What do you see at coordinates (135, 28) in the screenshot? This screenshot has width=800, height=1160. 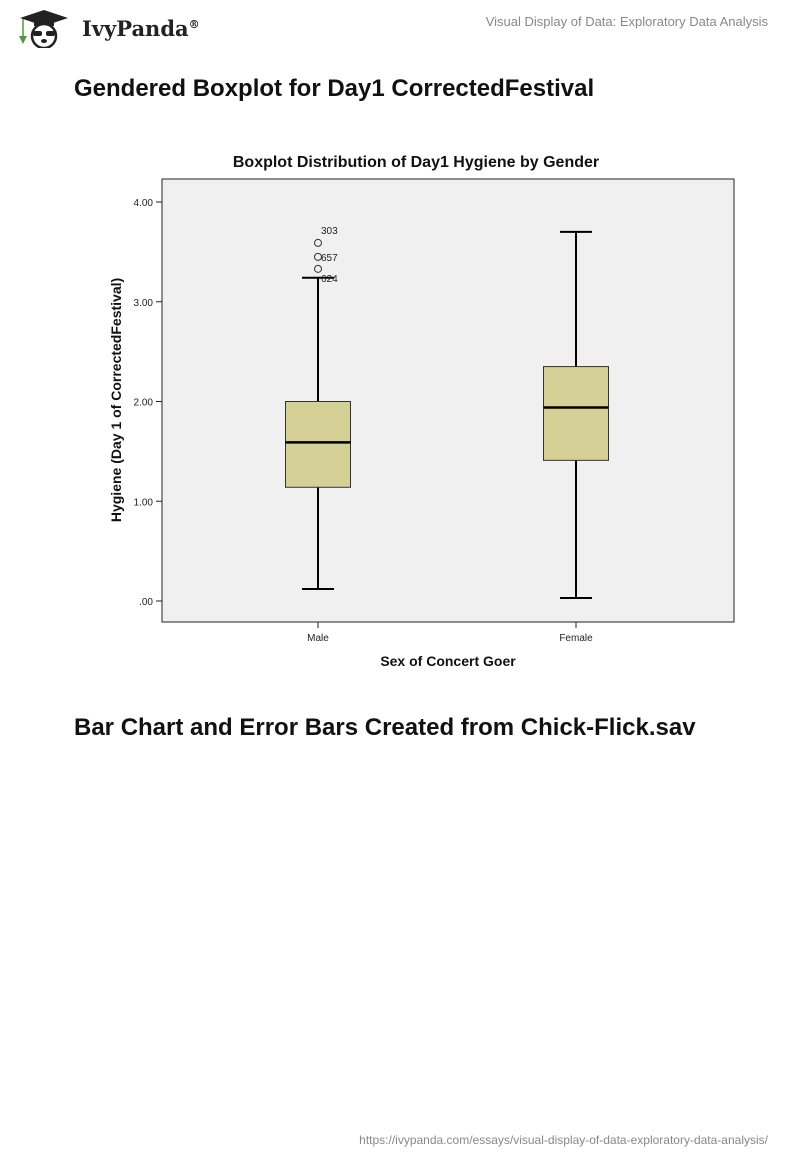 I see `brand-text: IvyPanda` at bounding box center [135, 28].